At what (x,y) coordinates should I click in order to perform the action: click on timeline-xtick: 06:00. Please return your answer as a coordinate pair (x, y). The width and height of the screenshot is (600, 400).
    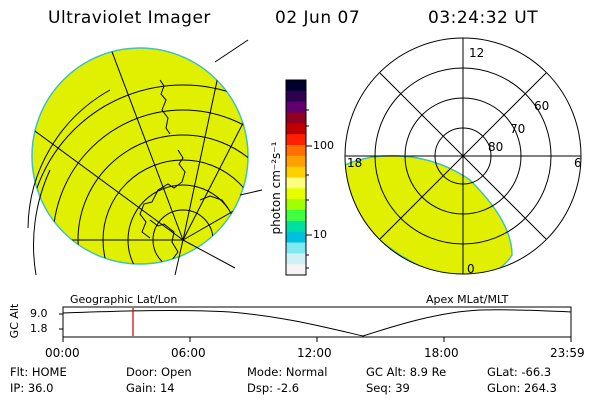
    Looking at the image, I should click on (188, 353).